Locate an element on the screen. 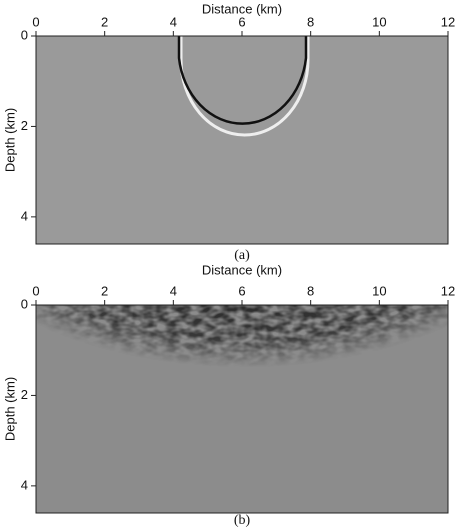 This screenshot has width=468, height=532. caption: (b) is located at coordinates (242, 520).